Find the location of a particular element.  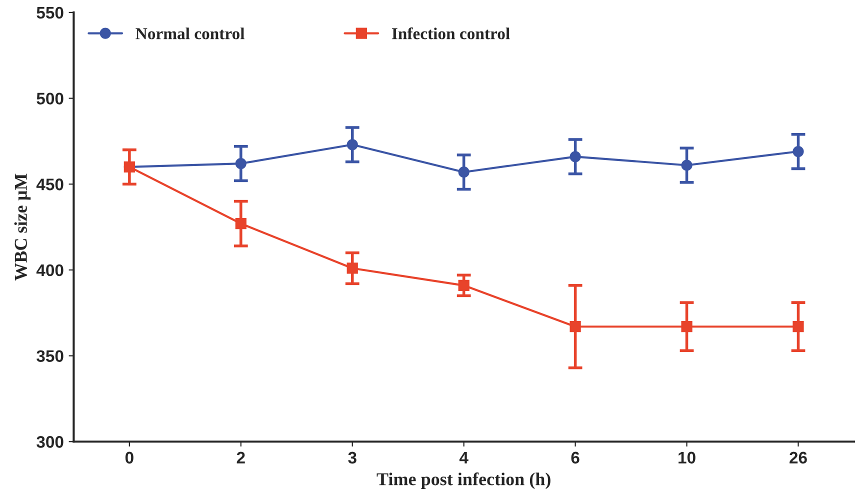

y-tick-label: 550 is located at coordinates (50, 12).